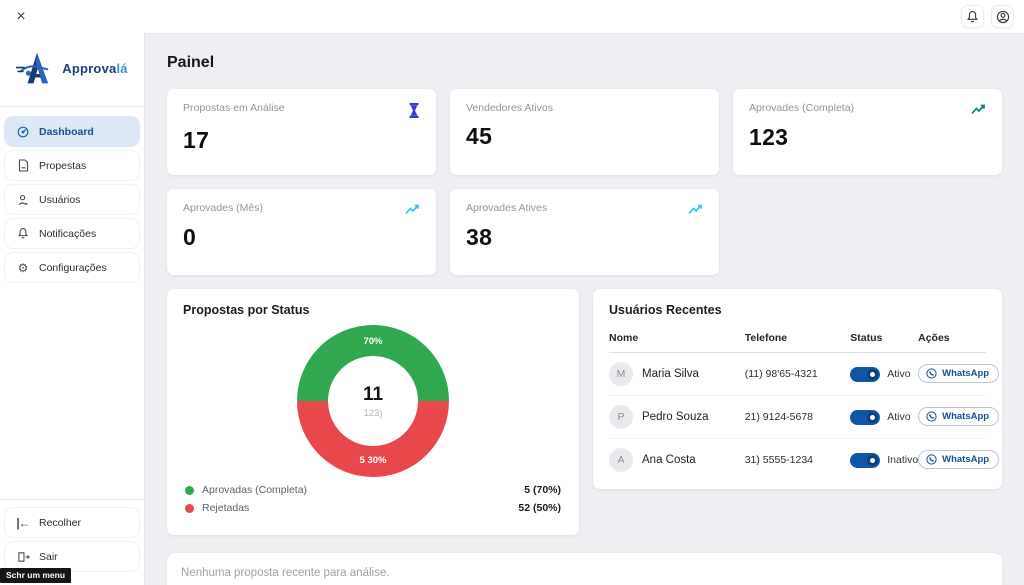 The image size is (1024, 585). I want to click on stat-value: 123, so click(769, 137).